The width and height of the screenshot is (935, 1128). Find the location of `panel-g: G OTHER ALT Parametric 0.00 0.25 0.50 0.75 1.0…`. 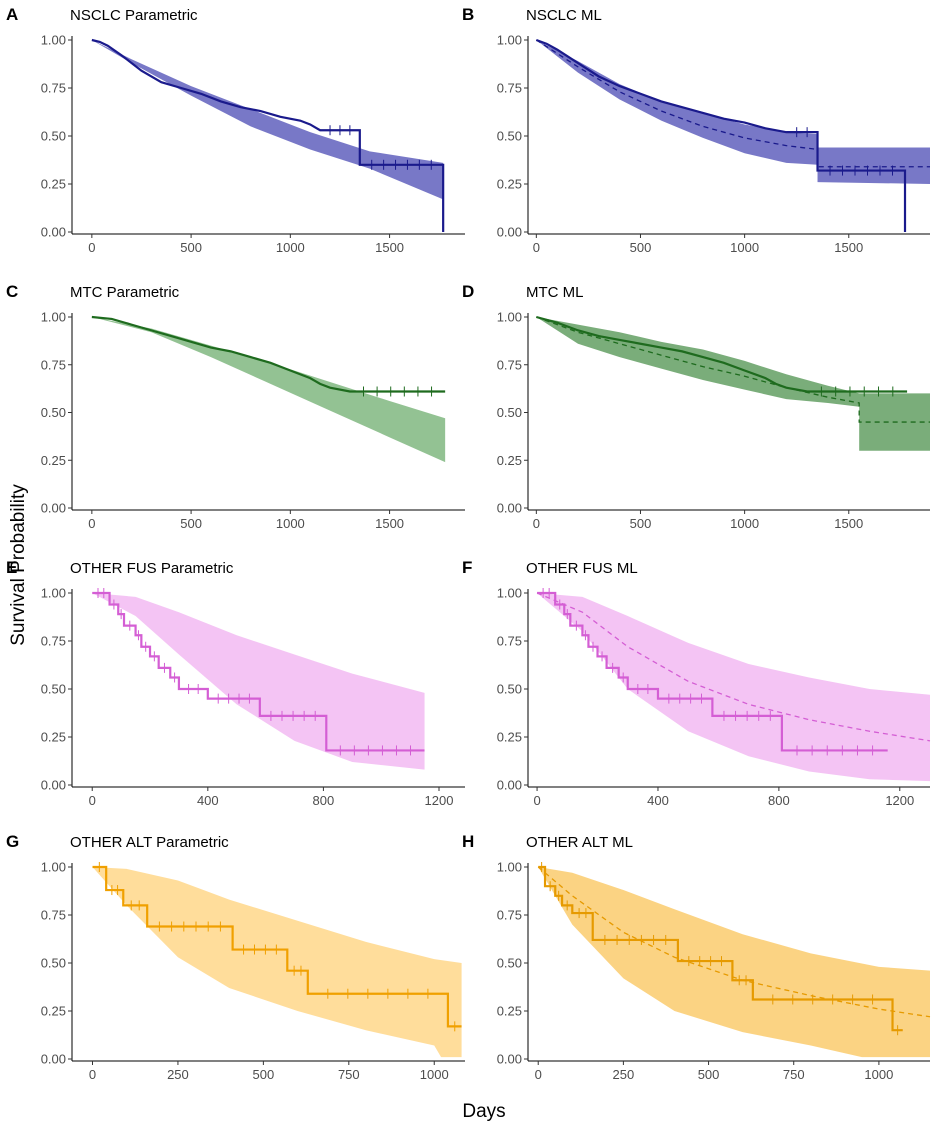

panel-g: G OTHER ALT Parametric 0.00 0.25 0.50 0.75 1.0… is located at coordinates (235, 957).